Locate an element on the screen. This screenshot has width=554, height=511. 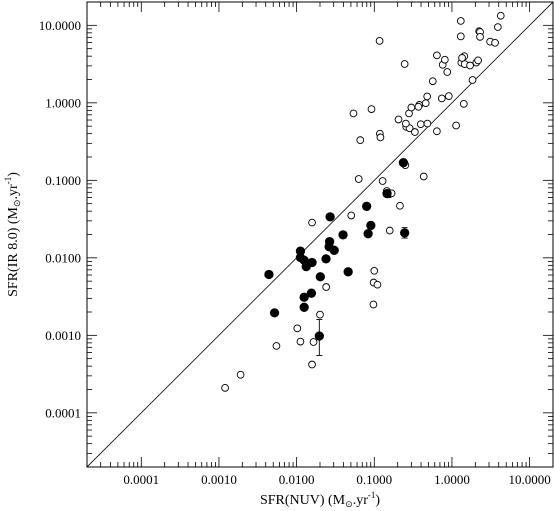
y-tick-label: 0.0100 is located at coordinates (63, 257).